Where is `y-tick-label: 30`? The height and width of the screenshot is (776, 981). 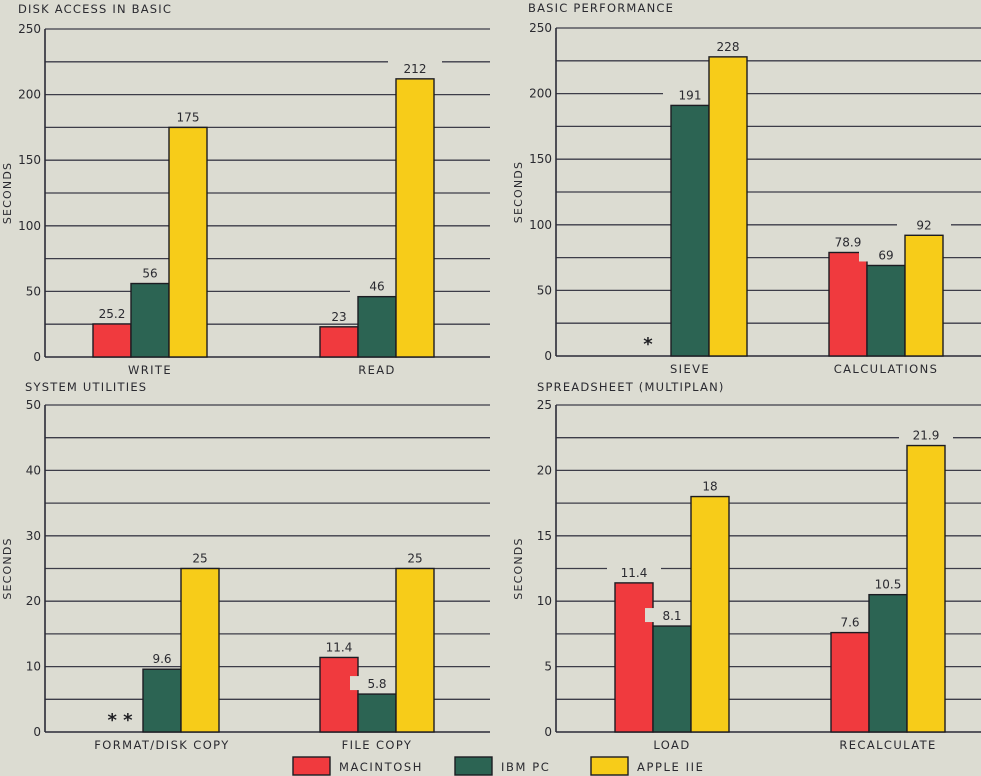
y-tick-label: 30 is located at coordinates (33, 536).